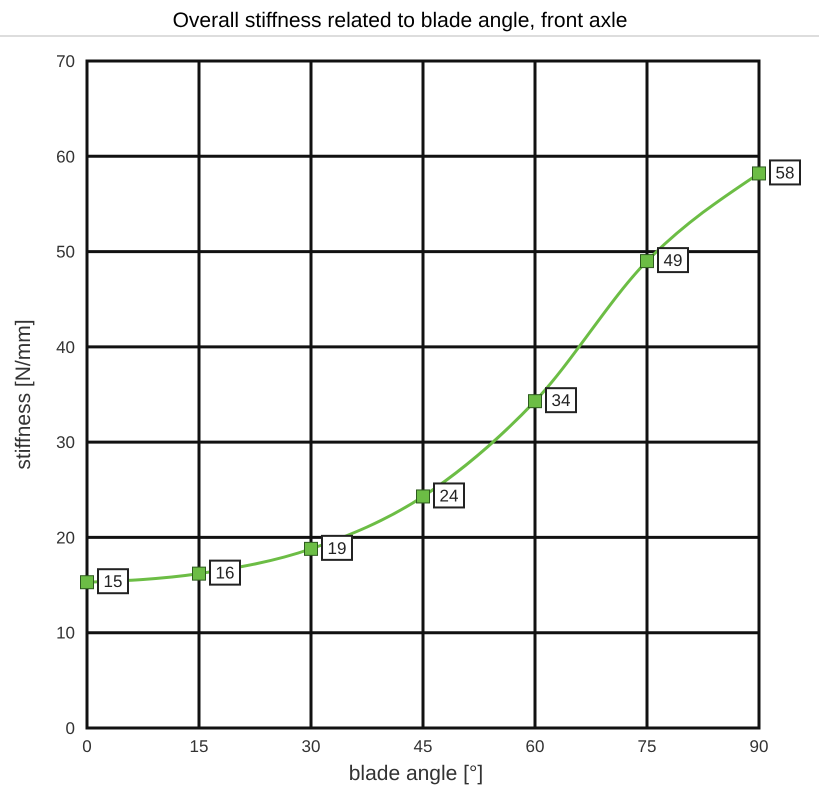 The width and height of the screenshot is (819, 792). I want to click on x-tick-label: 90, so click(759, 746).